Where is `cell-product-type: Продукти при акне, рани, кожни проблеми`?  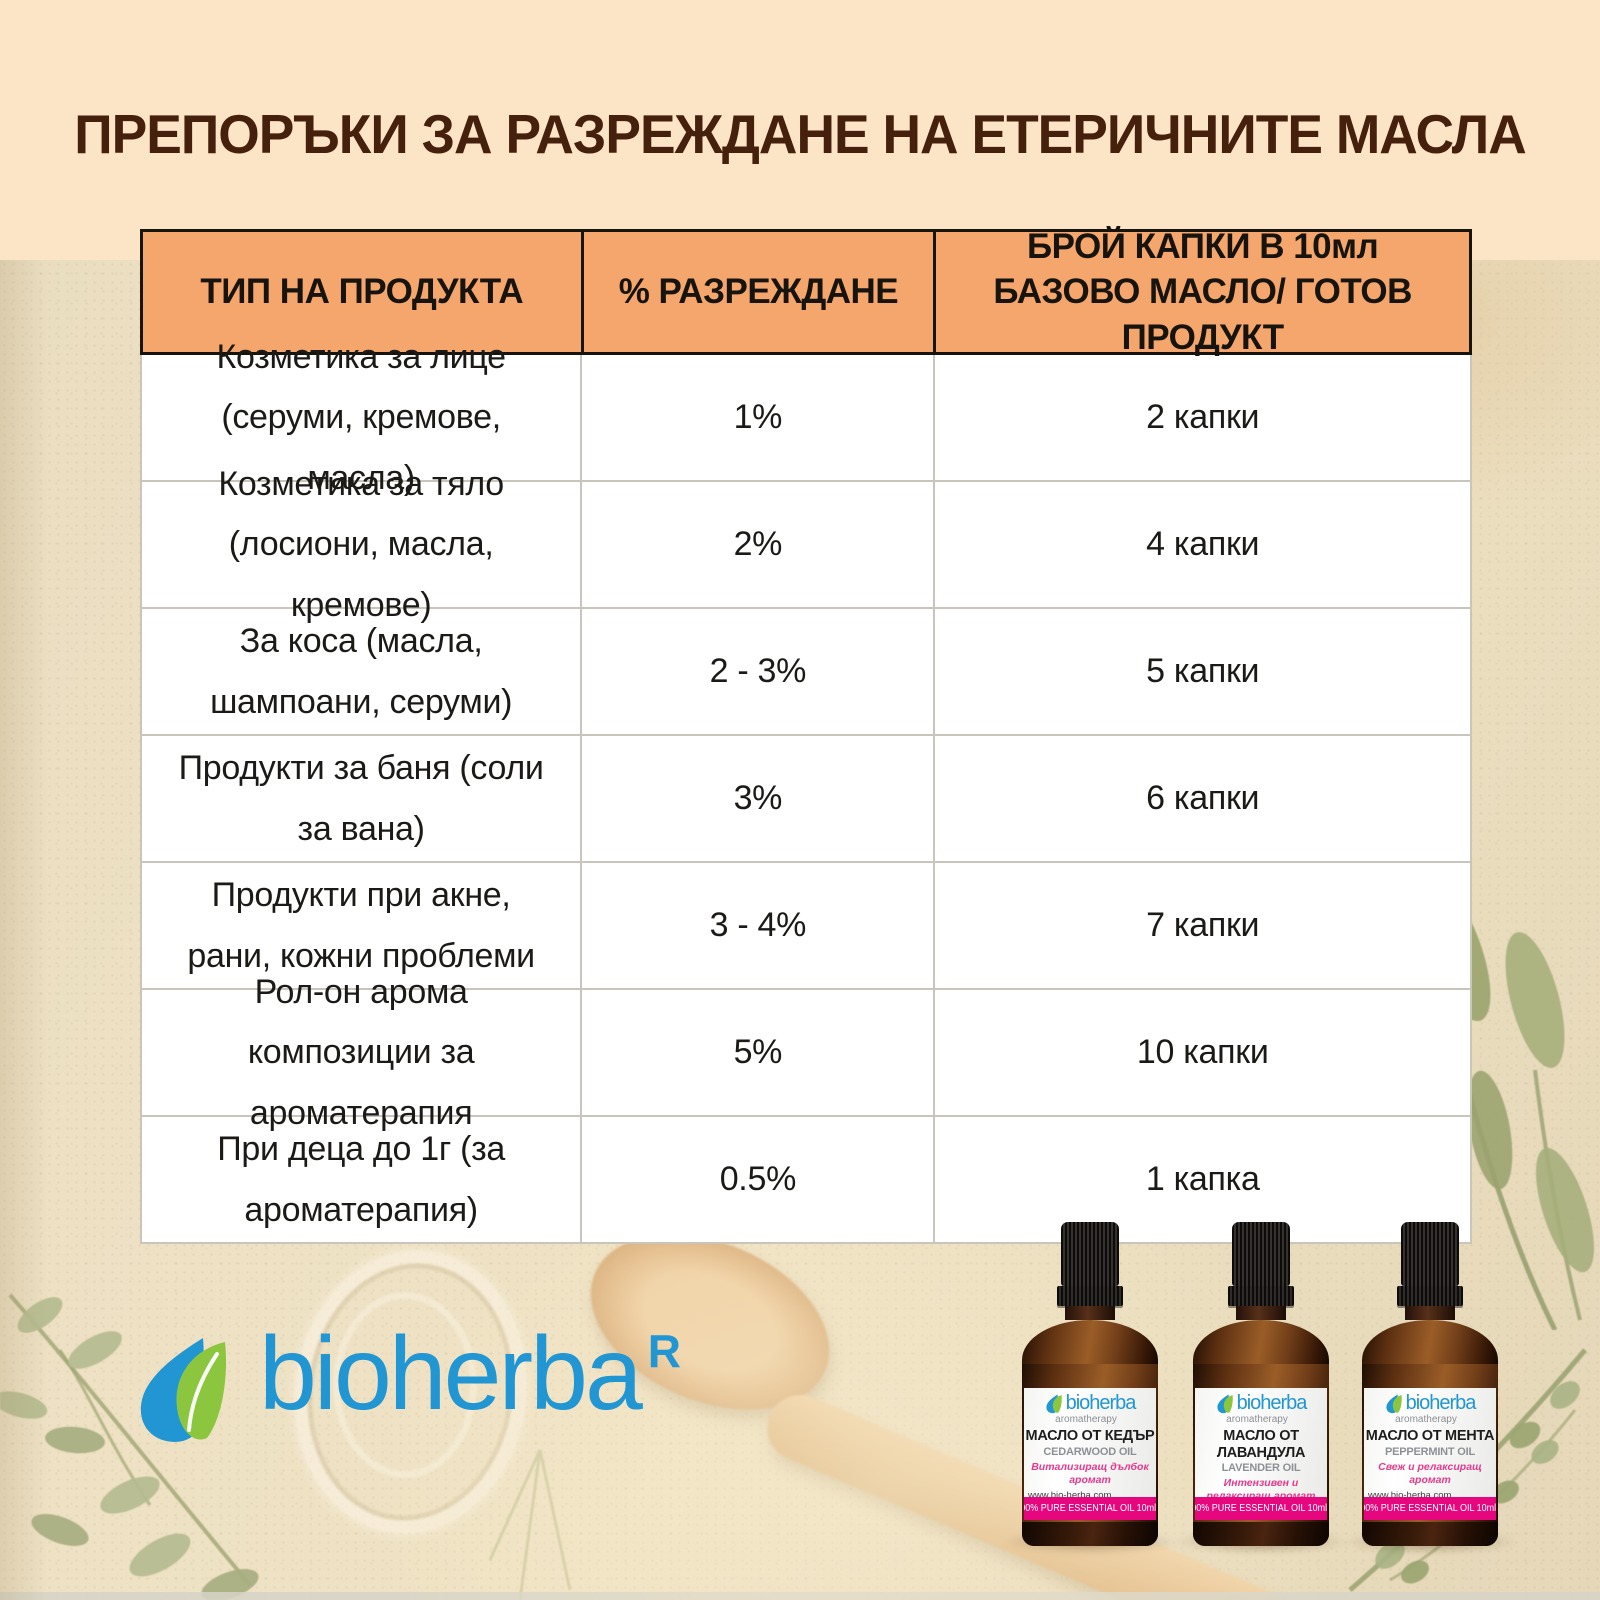 cell-product-type: Продукти при акне, рани, кожни проблеми is located at coordinates (361, 925).